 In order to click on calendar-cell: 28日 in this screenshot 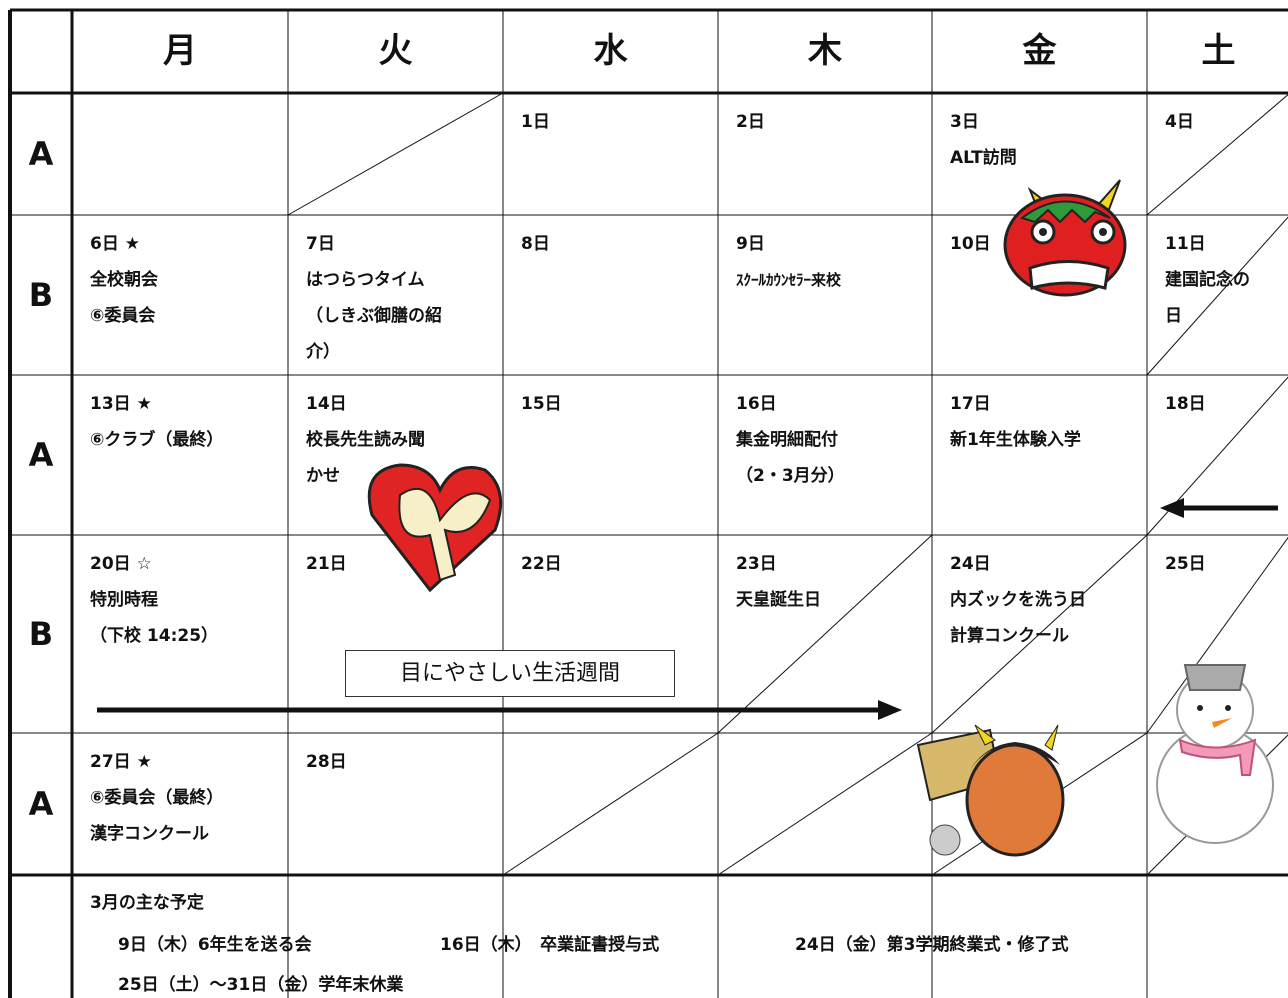, I will do `click(395, 756)`.